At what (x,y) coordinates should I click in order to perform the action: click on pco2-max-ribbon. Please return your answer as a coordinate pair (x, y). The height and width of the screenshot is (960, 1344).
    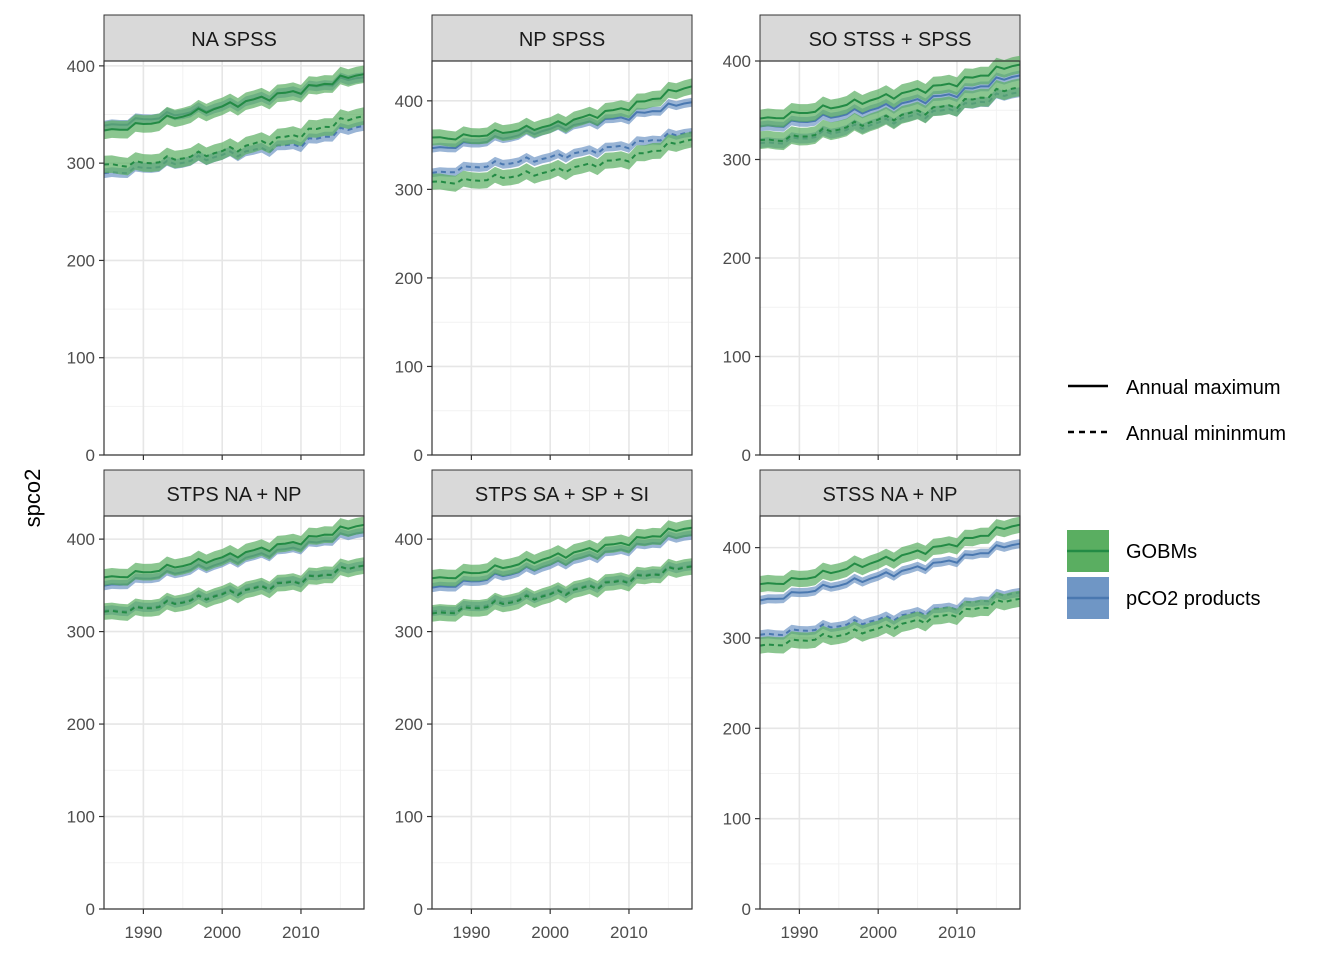
    Looking at the image, I should click on (890, 572).